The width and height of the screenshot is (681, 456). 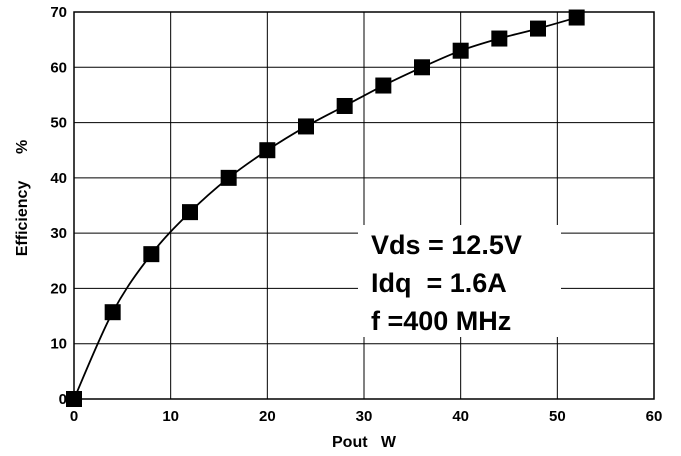 I want to click on x-tick-label: 40, so click(x=460, y=416).